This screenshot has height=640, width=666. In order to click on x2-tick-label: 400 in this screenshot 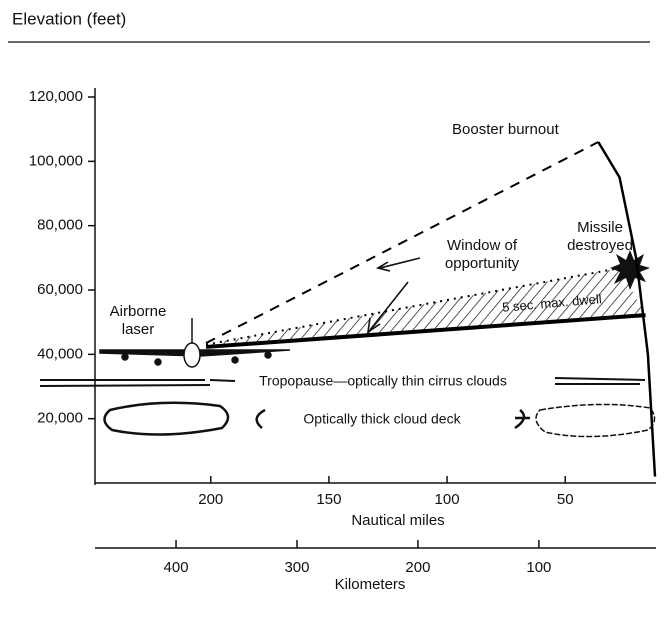, I will do `click(176, 567)`.